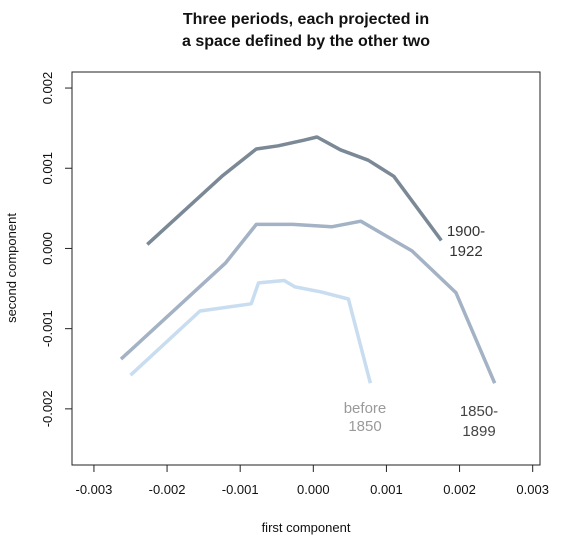 This screenshot has width=580, height=557. I want to click on series-label: 1850-, so click(479, 411).